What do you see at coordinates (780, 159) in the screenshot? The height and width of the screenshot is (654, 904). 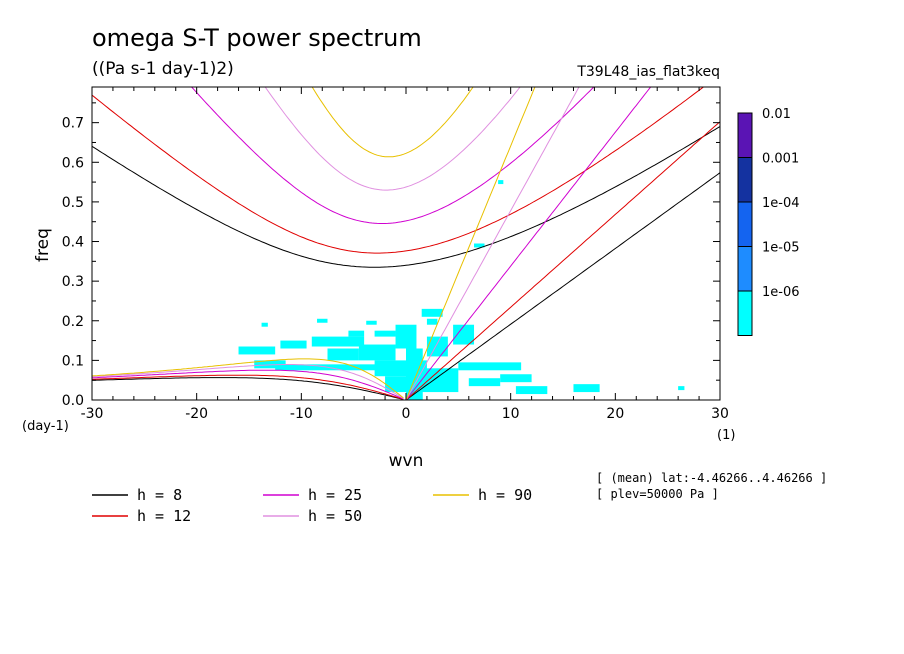 I see `colorbar-label: 0.001` at bounding box center [780, 159].